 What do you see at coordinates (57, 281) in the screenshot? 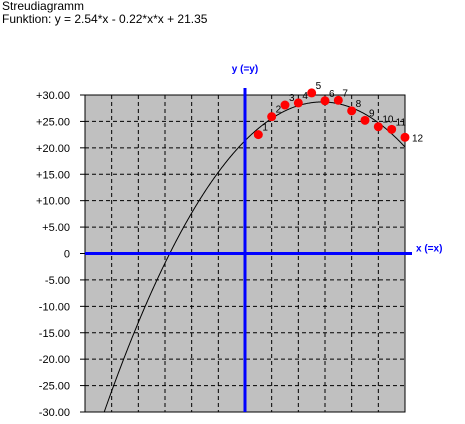
I see `y-tick-label: -5.00` at bounding box center [57, 281].